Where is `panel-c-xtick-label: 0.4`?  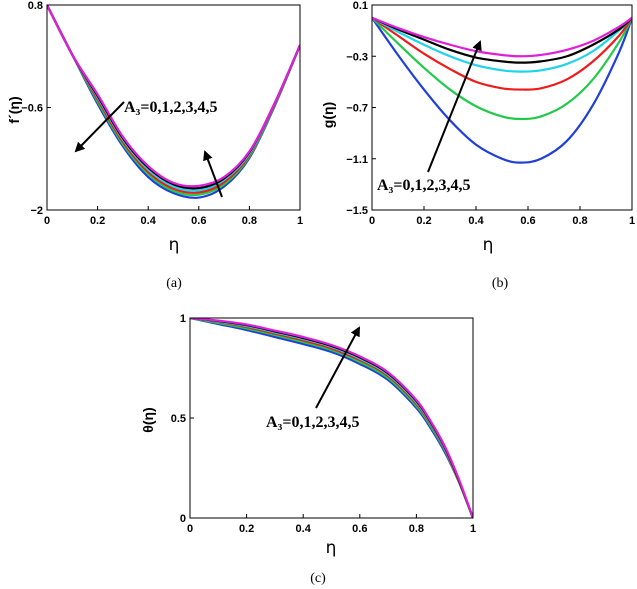
panel-c-xtick-label: 0.4 is located at coordinates (304, 529).